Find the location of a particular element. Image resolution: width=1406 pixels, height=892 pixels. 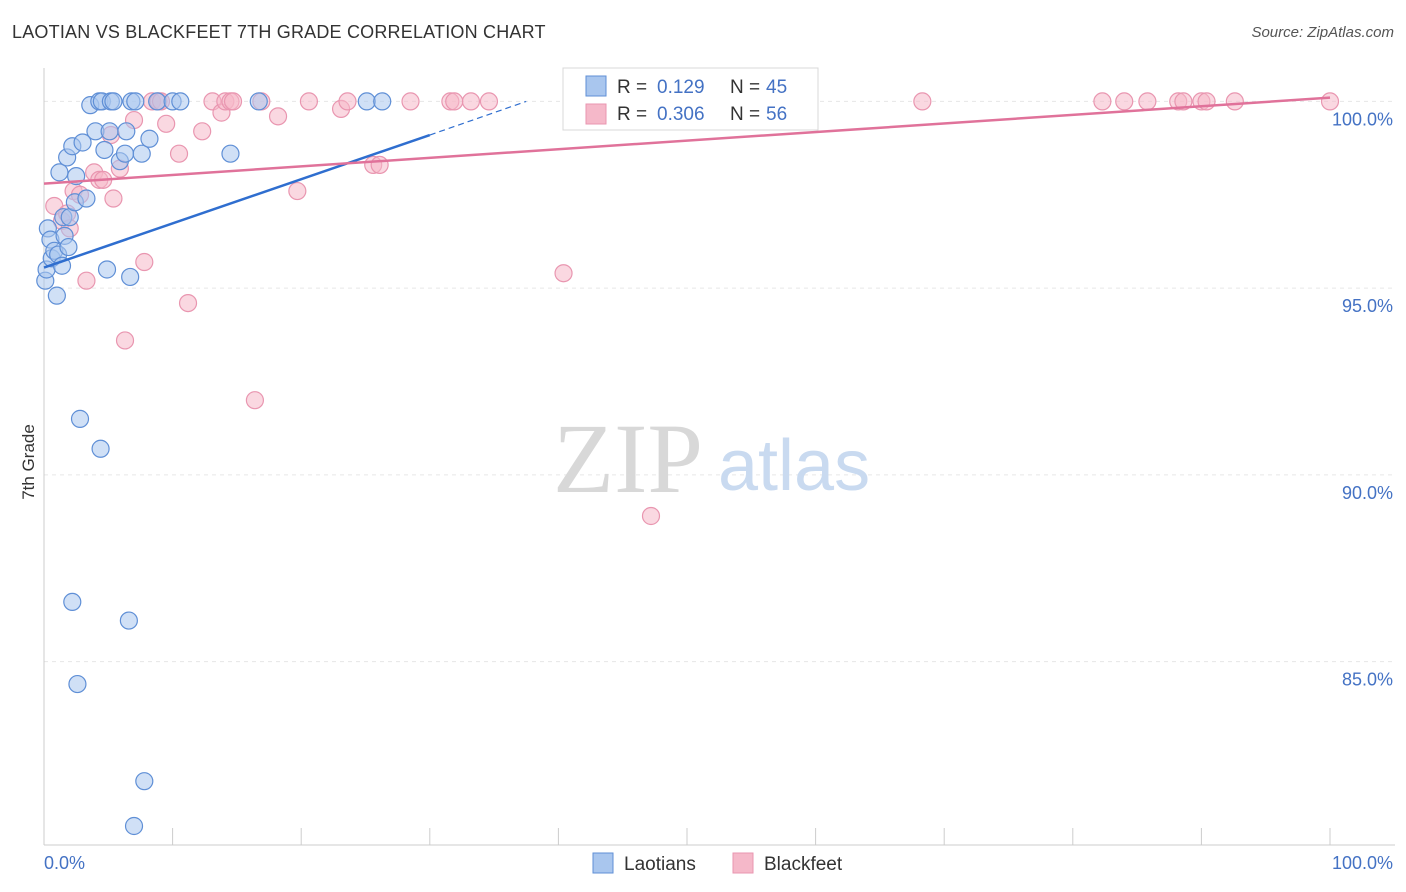

y-tick-label: 85.0% is located at coordinates (1367, 680).